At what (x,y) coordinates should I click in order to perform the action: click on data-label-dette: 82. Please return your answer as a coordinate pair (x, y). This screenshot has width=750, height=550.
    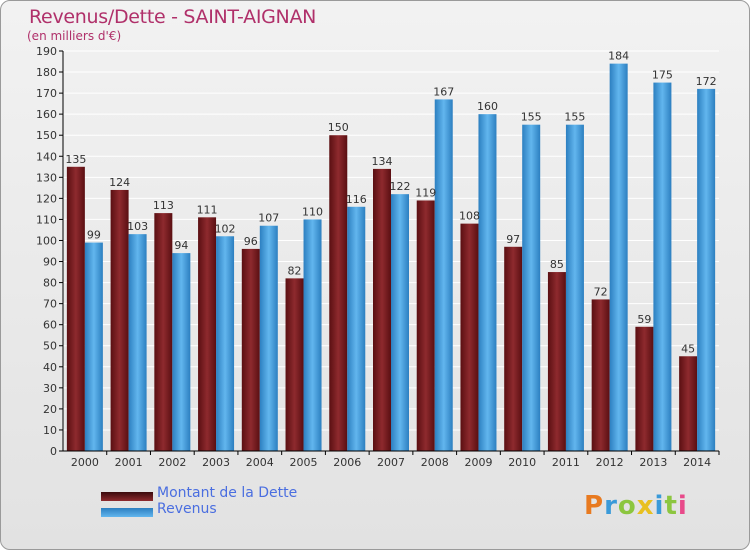
    Looking at the image, I should click on (295, 270).